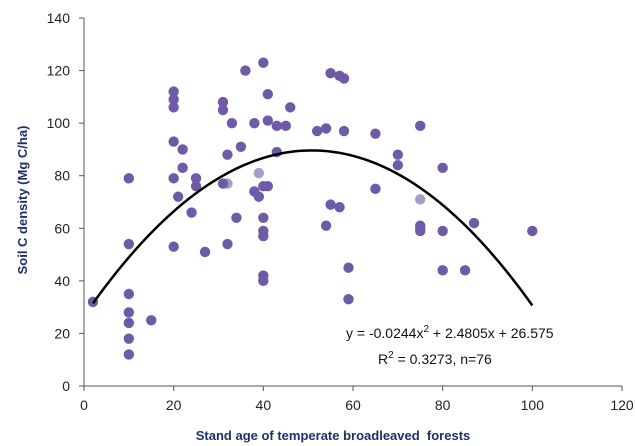 This screenshot has height=446, width=635. What do you see at coordinates (384, 333) in the screenshot?
I see `equation-prefix: y = -0.0244x` at bounding box center [384, 333].